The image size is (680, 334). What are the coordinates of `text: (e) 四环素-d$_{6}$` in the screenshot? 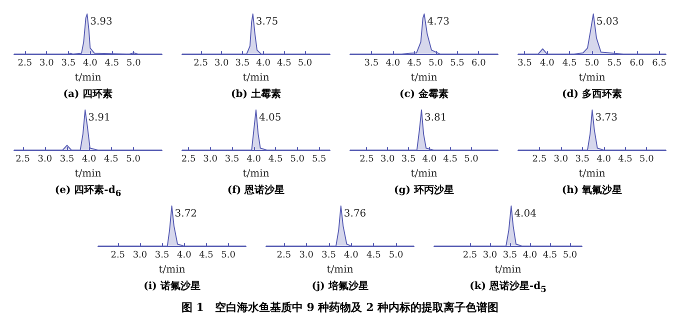 It's located at (88, 192).